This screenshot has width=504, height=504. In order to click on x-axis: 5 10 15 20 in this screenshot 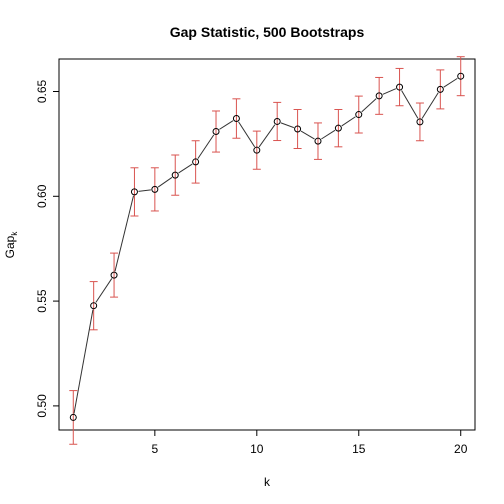, I will do `click(309, 443)`.